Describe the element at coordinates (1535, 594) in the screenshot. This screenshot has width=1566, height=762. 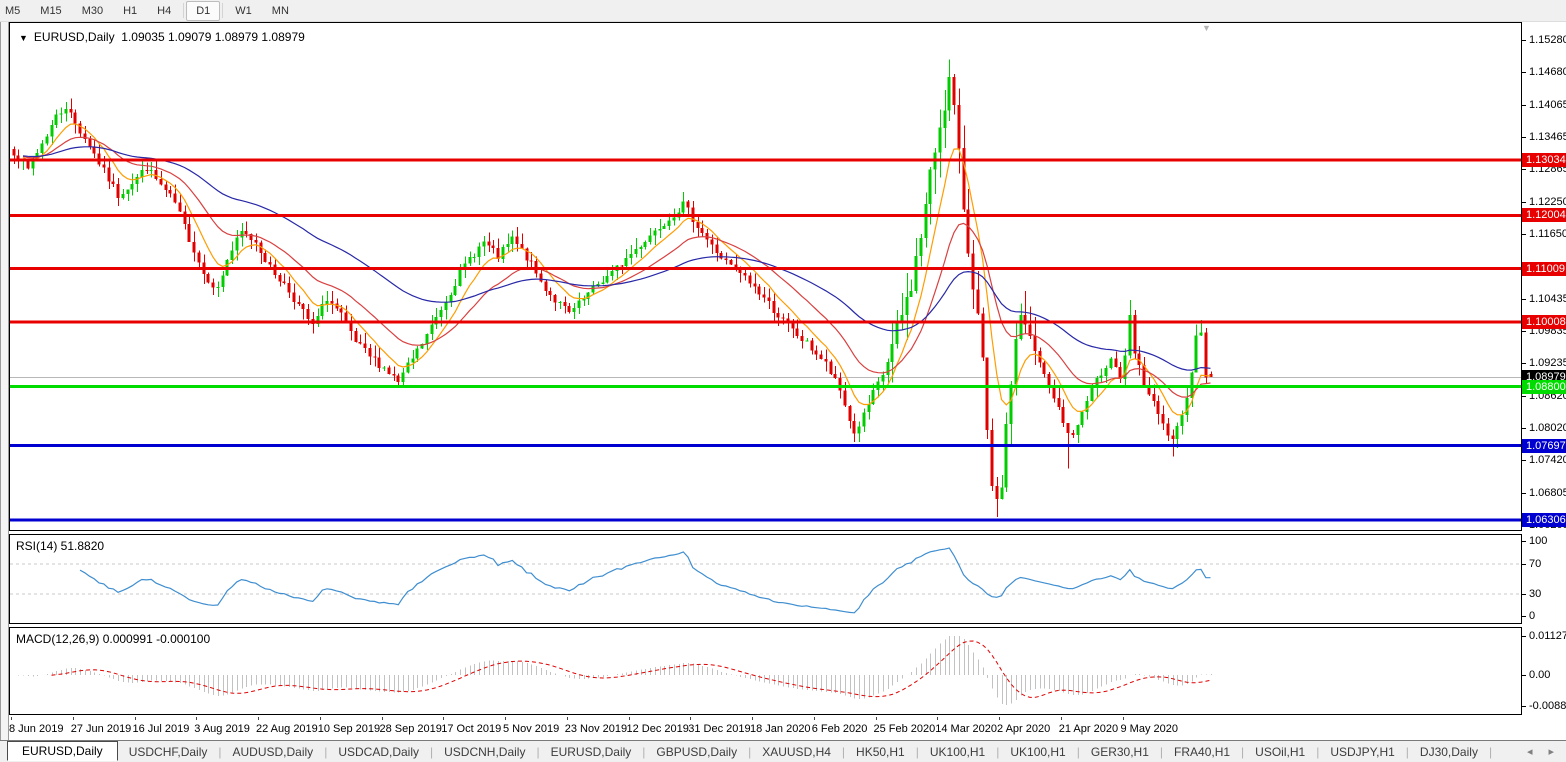
I see `rsi-tick: 30` at that location.